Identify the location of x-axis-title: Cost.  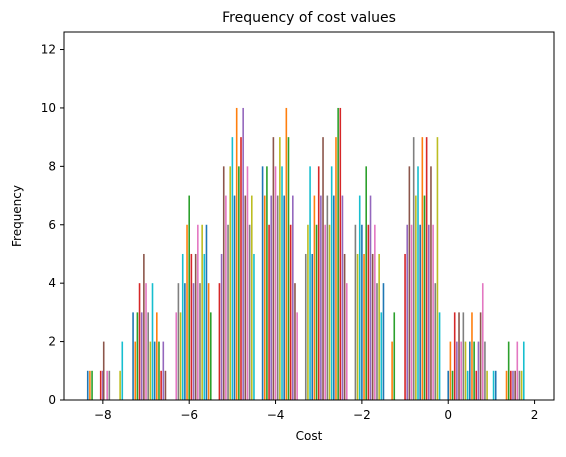
(309, 436).